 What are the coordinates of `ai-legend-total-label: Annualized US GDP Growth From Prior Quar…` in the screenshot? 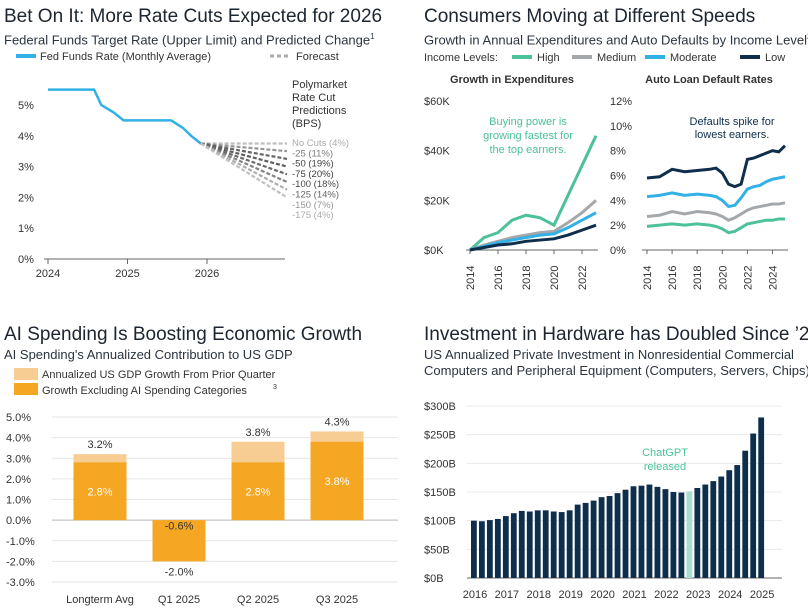 It's located at (159, 375).